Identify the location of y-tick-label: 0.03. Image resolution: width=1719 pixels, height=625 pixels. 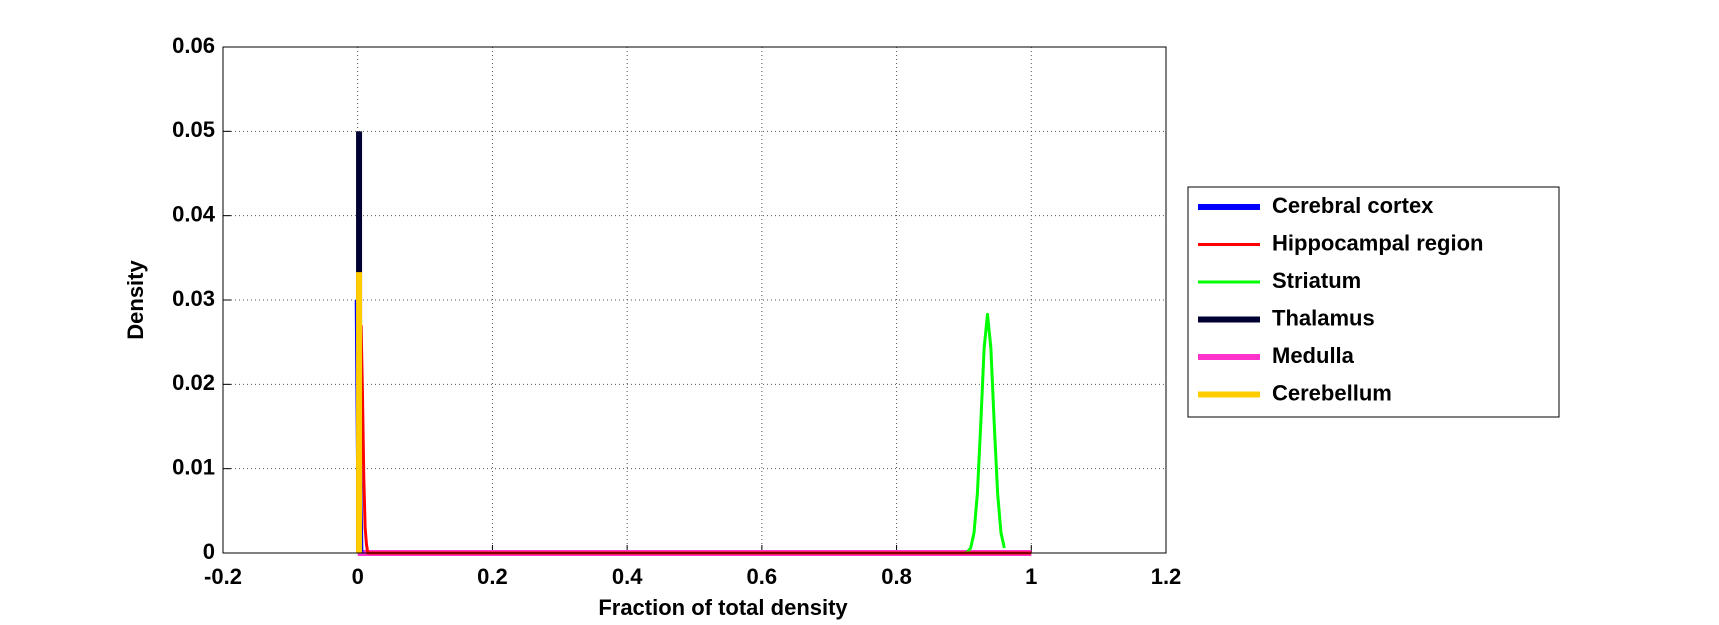
(193, 298).